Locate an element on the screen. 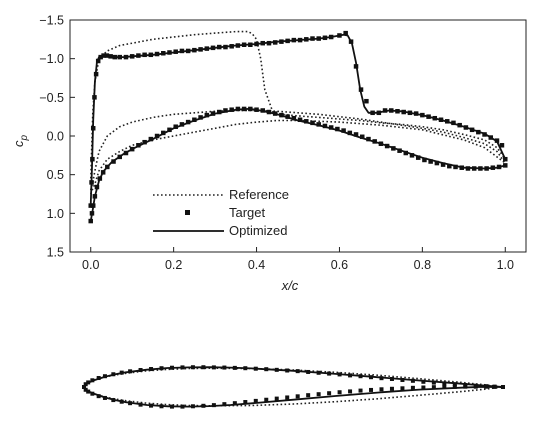 Image resolution: width=545 pixels, height=446 pixels. y-tick-label: −0.5 is located at coordinates (51, 98).